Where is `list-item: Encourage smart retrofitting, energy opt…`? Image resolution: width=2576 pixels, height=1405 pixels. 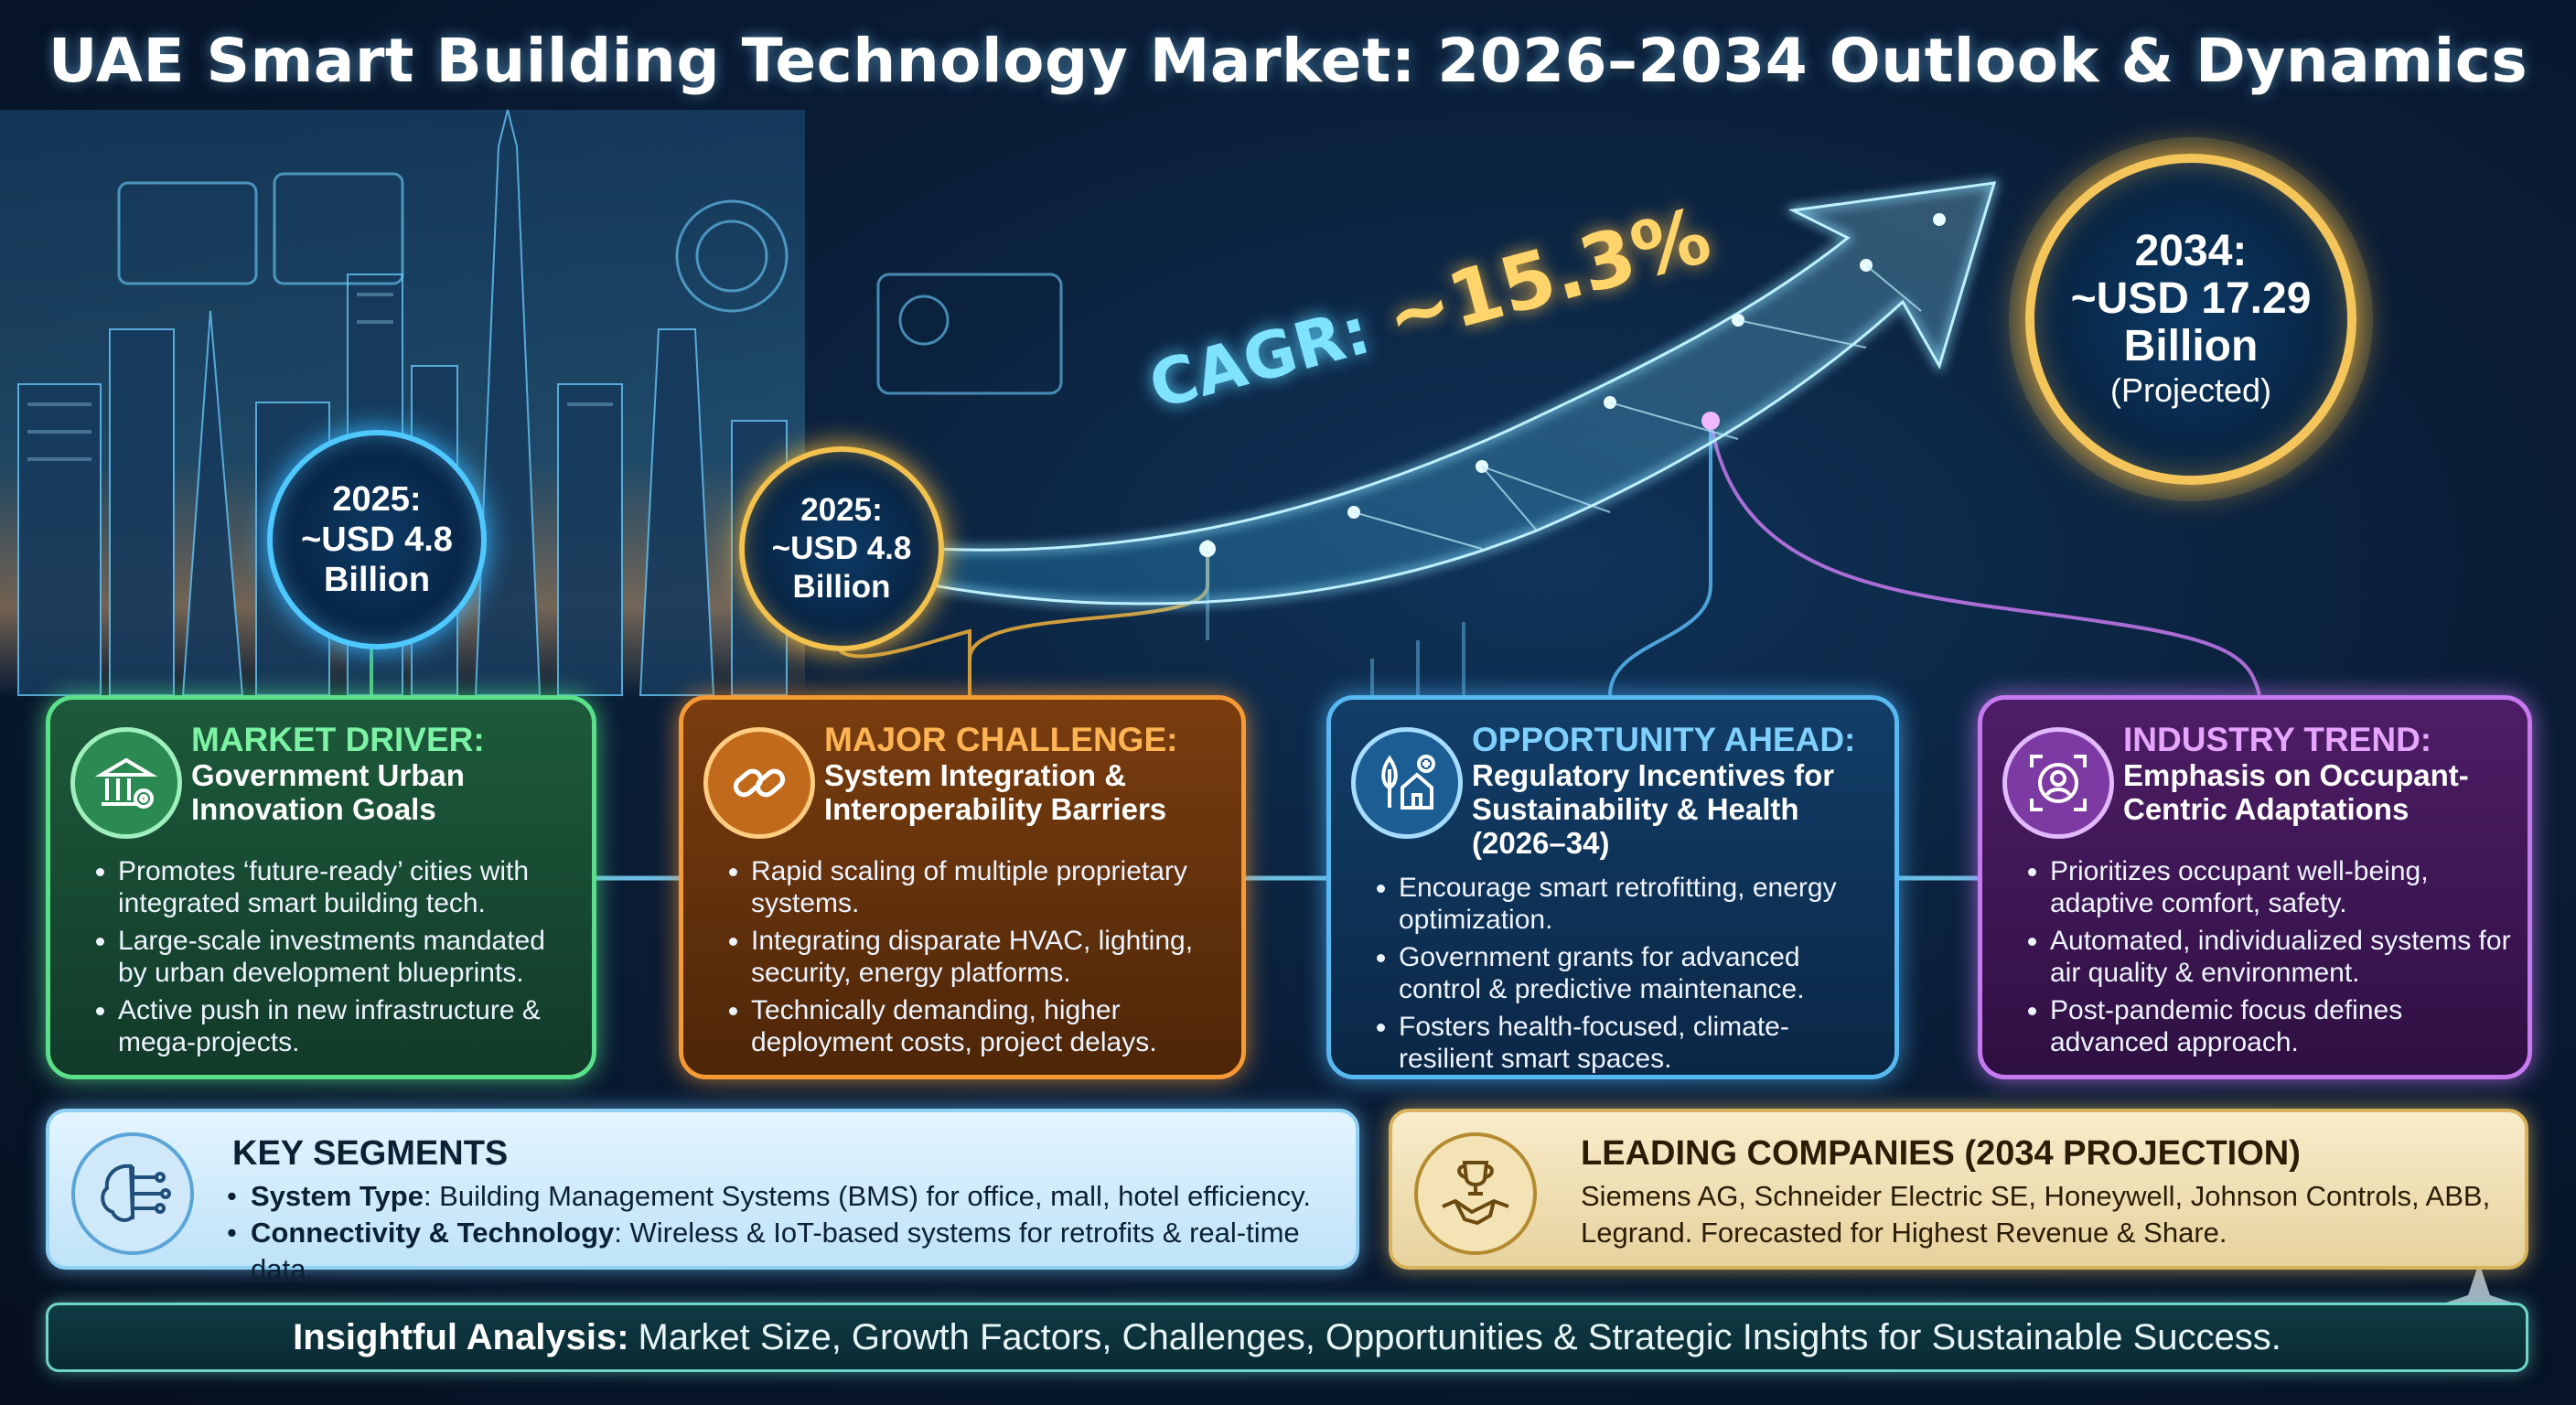
list-item: Encourage smart retrofitting, energy opt… is located at coordinates (1639, 904).